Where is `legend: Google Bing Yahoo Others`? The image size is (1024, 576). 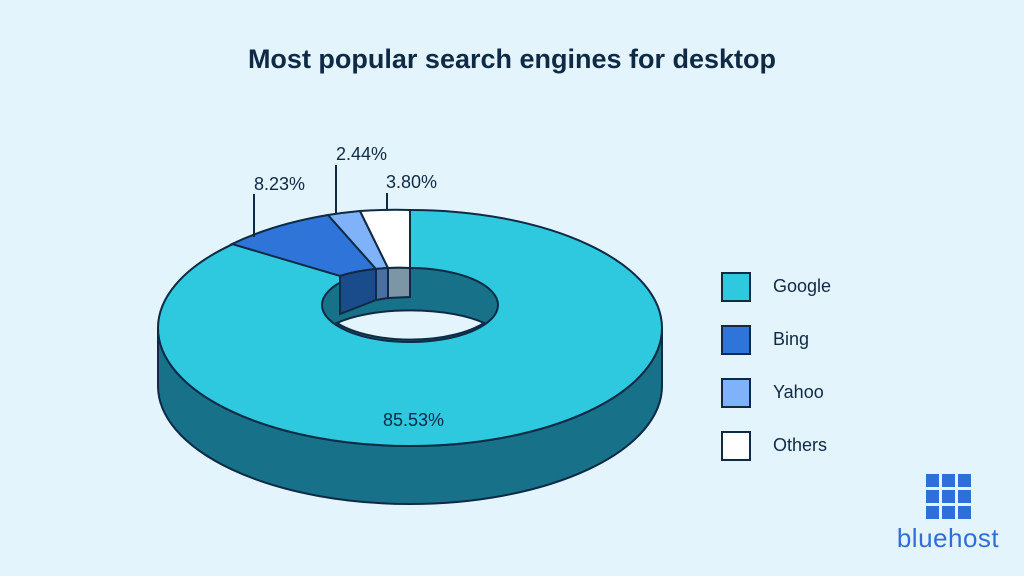 legend: Google Bing Yahoo Others is located at coordinates (776, 366).